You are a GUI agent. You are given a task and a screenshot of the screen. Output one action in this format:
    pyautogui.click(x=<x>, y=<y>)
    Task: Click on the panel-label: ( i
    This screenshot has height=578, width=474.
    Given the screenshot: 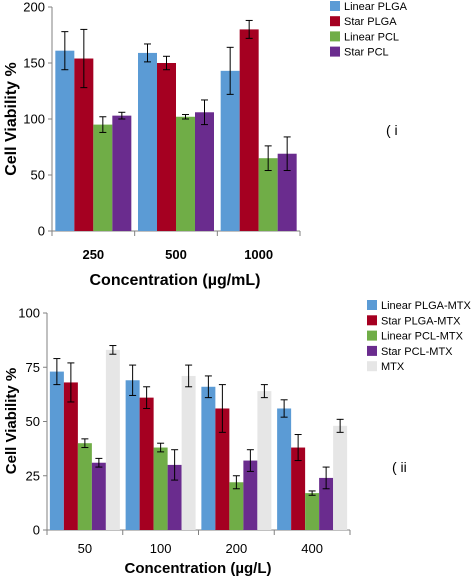 What is the action you would take?
    pyautogui.click(x=392, y=130)
    